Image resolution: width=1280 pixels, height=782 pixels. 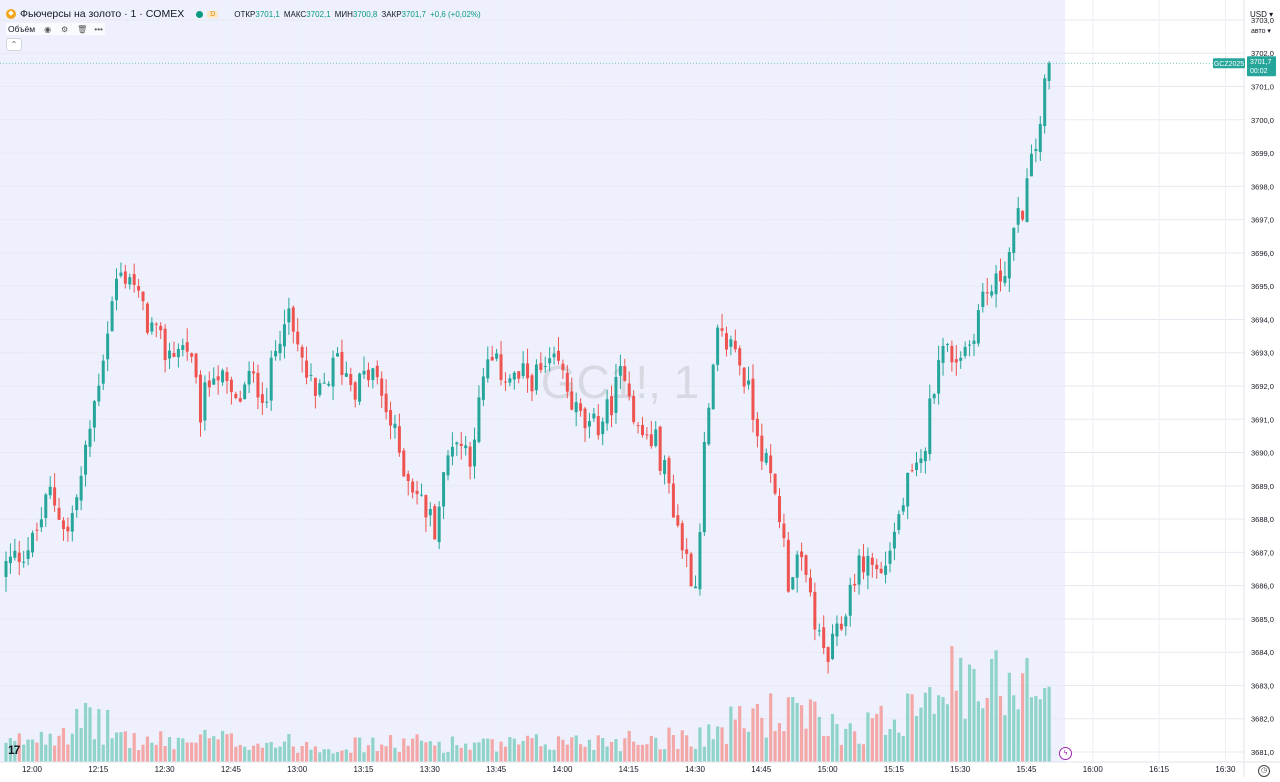 What do you see at coordinates (98, 29) in the screenshot?
I see `more-icon: •••` at bounding box center [98, 29].